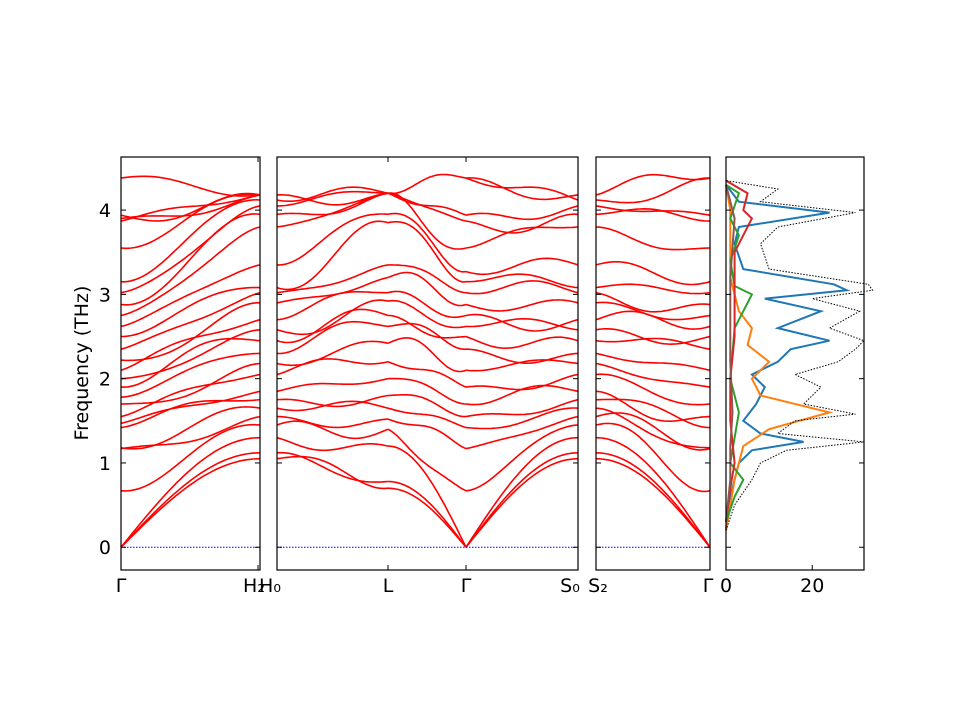 The image size is (960, 720). I want to click on y-tick-label: 0, so click(105, 548).